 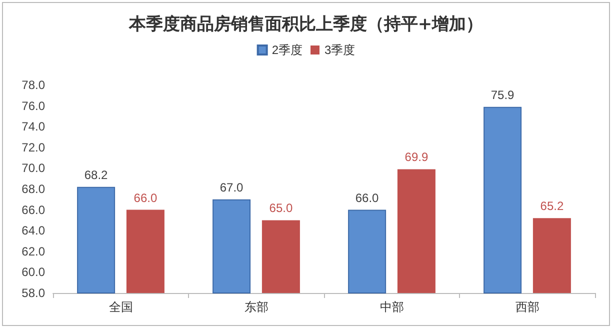 I want to click on data-label: 69.9, so click(x=416, y=157).